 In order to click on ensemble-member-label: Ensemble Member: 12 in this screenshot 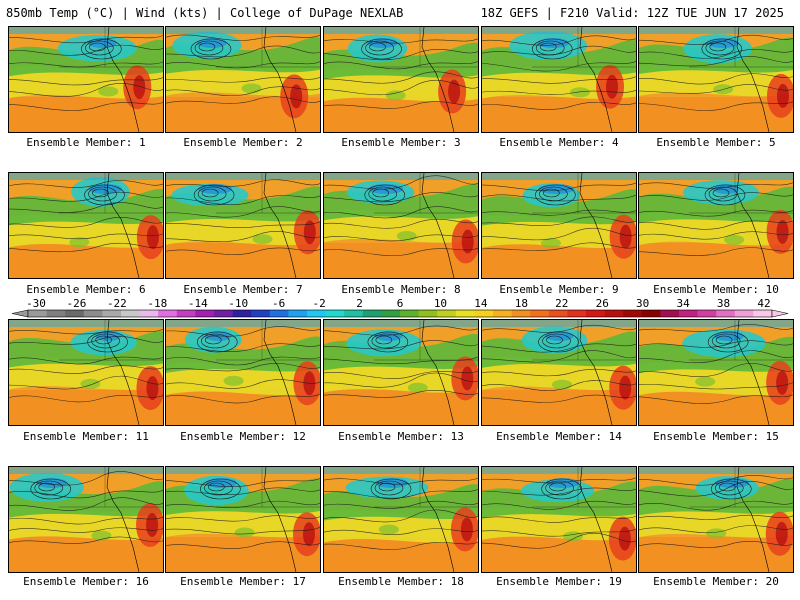, I will do `click(243, 436)`.